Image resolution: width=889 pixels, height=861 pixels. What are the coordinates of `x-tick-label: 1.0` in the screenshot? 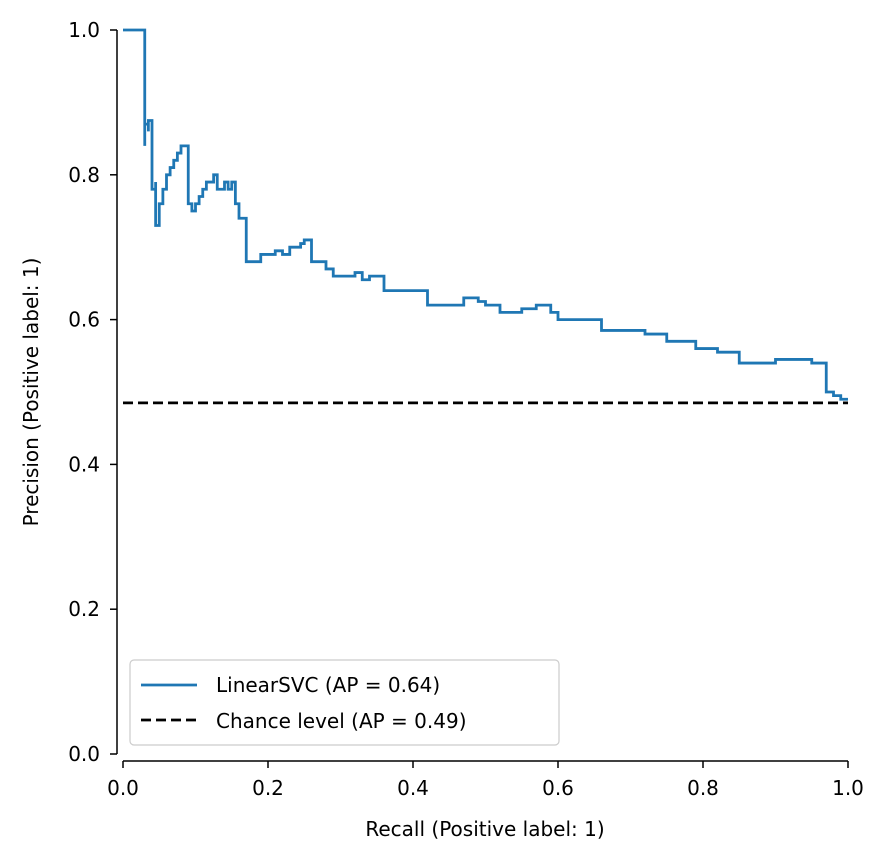 It's located at (848, 788).